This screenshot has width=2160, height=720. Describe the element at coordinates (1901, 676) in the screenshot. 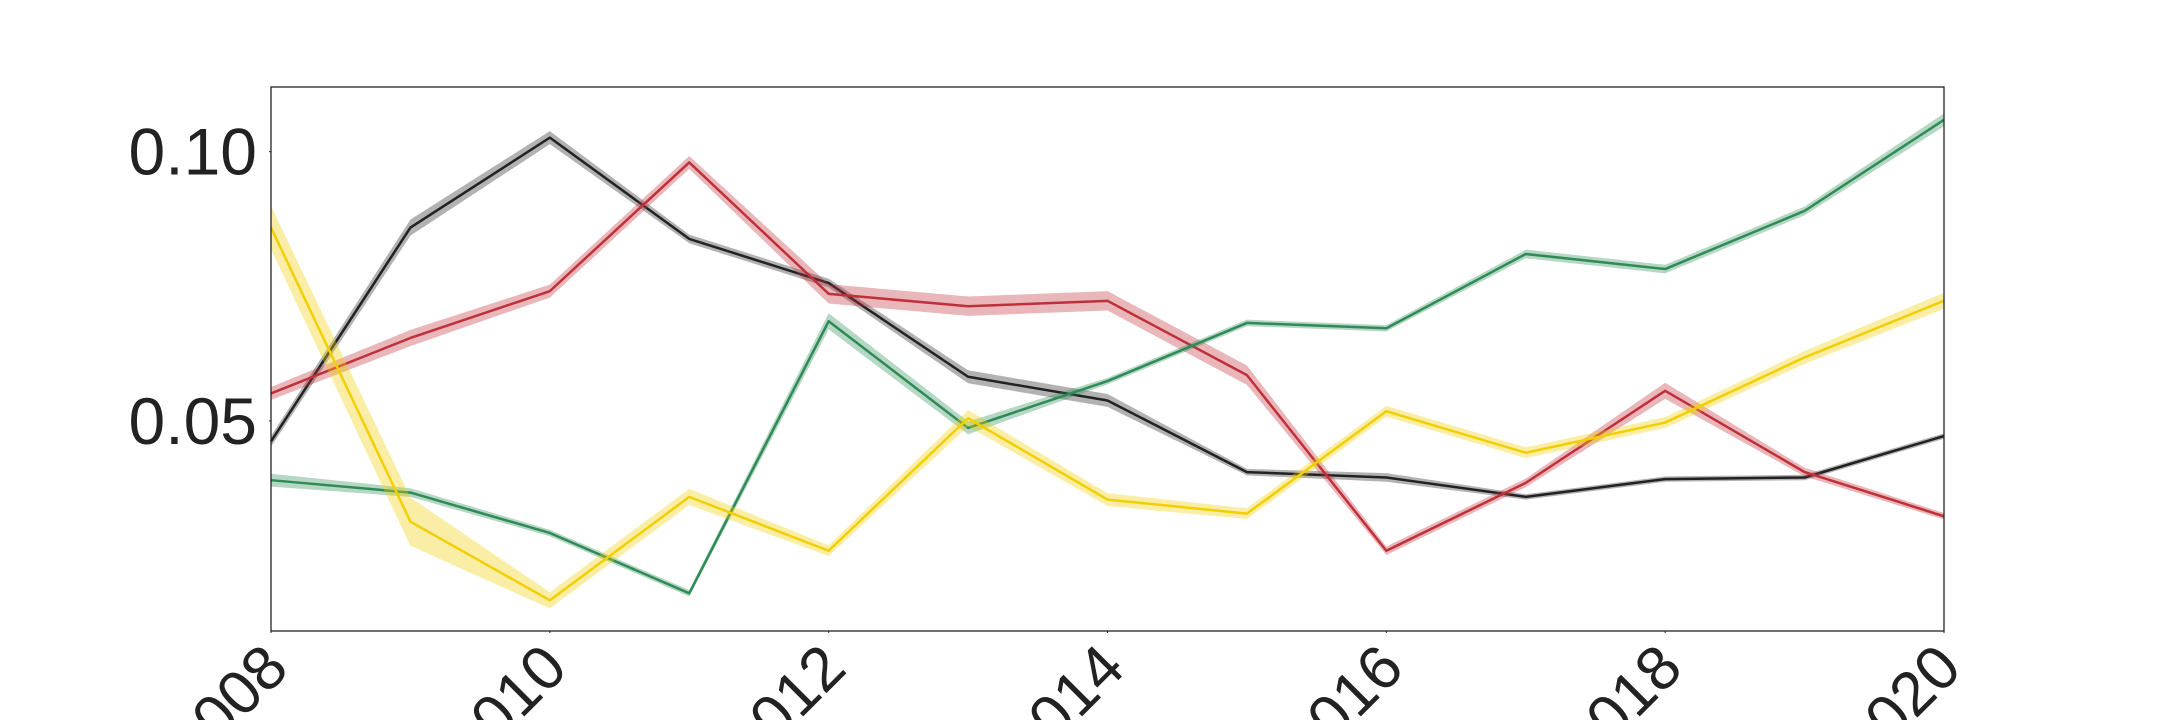

I see `x-tick-label: 2020` at that location.